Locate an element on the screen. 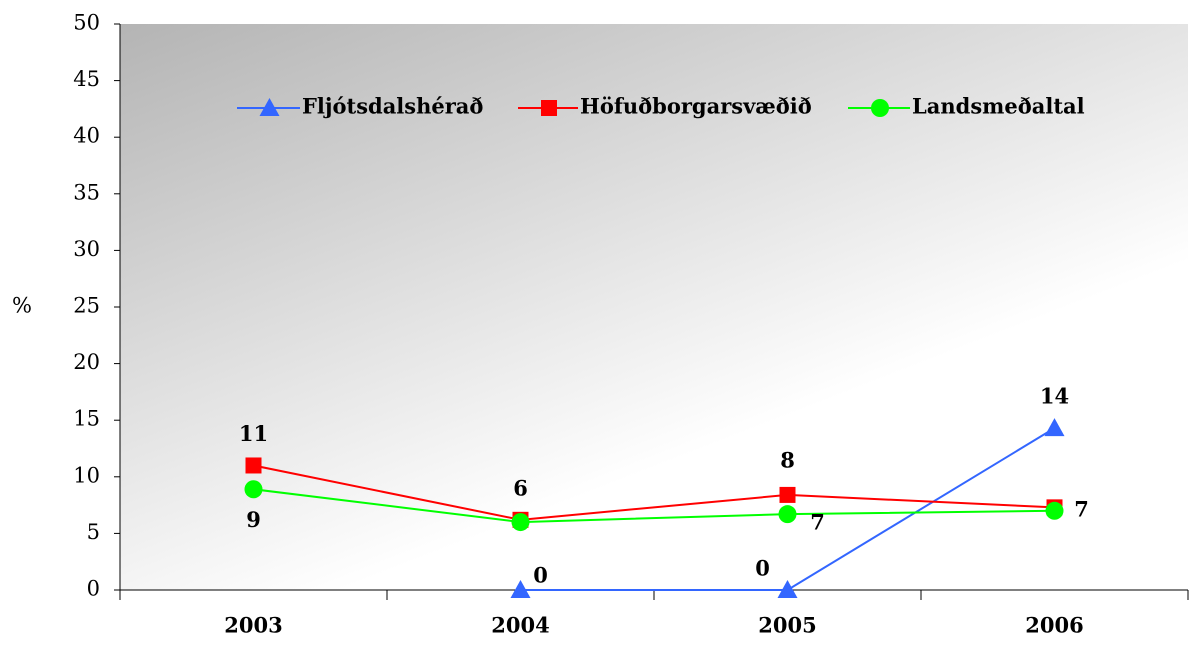  data-label: 11 is located at coordinates (253, 433).